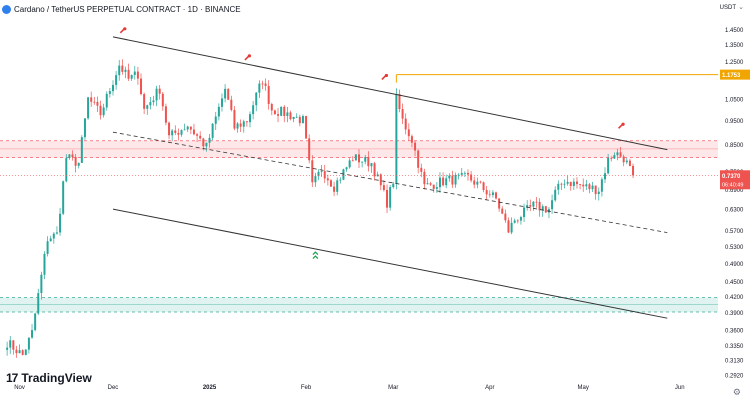 This screenshot has height=401, width=752. I want to click on y-tick-label: 0.4200, so click(734, 298).